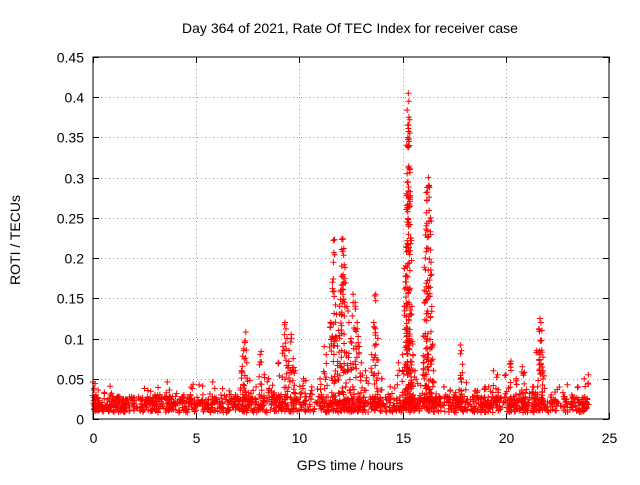 The width and height of the screenshot is (640, 485). Describe the element at coordinates (197, 438) in the screenshot. I see `x-tick-label: 5` at that location.